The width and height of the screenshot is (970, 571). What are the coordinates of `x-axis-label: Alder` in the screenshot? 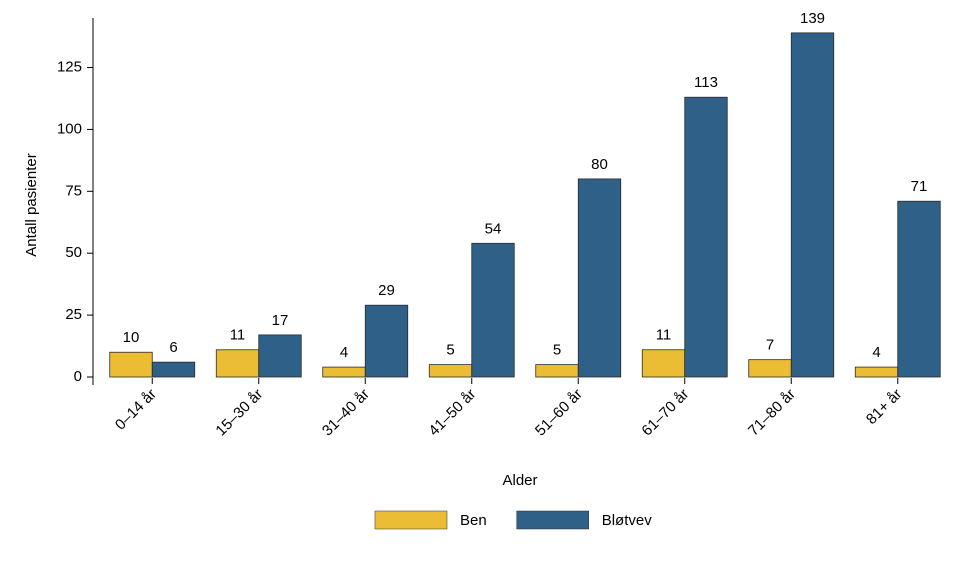 It's located at (519, 480).